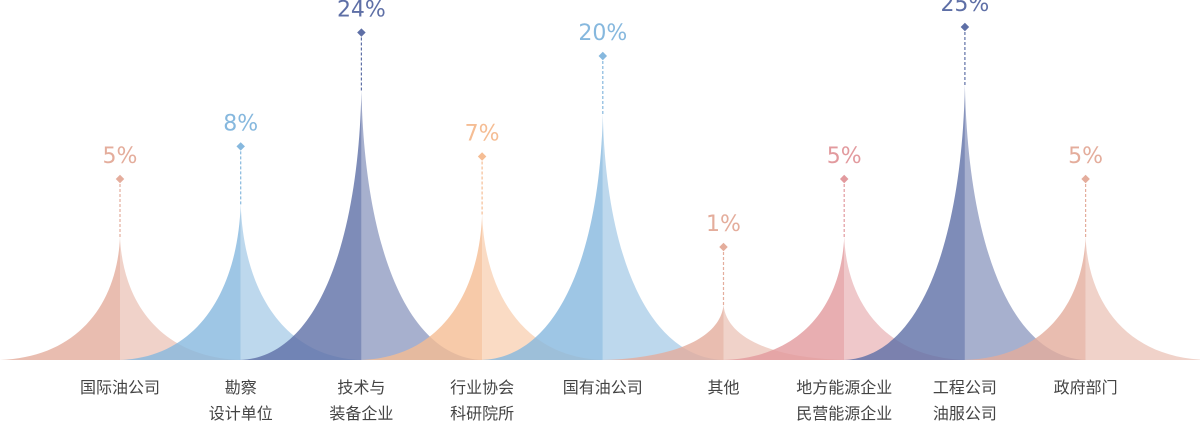 The width and height of the screenshot is (1200, 422). What do you see at coordinates (965, 387) in the screenshot?
I see `category-label: 工程公司` at bounding box center [965, 387].